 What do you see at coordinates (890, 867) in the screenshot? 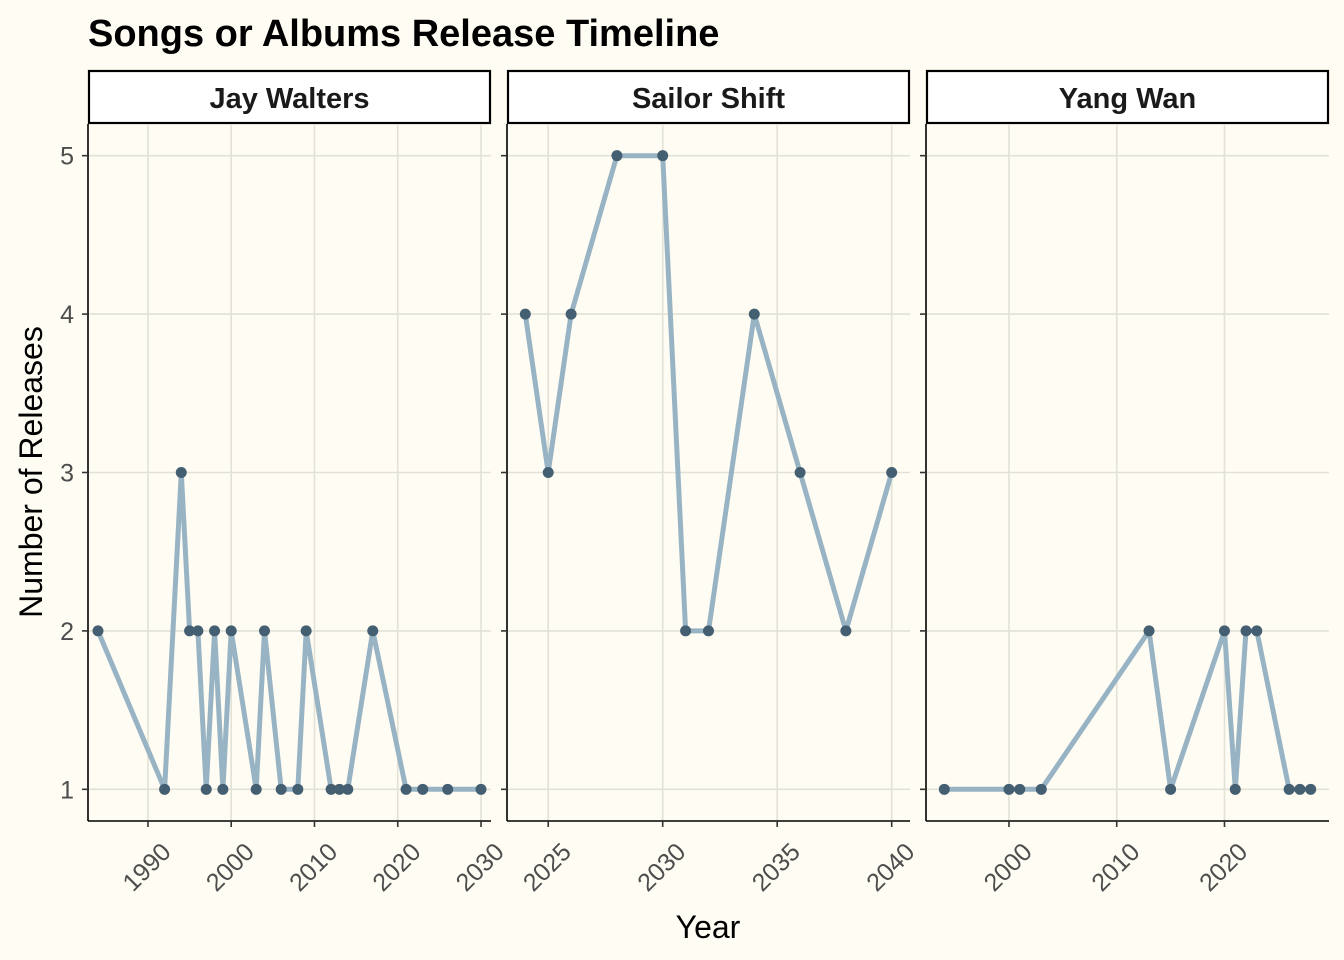
I see `x-tick-label: 2040` at bounding box center [890, 867].